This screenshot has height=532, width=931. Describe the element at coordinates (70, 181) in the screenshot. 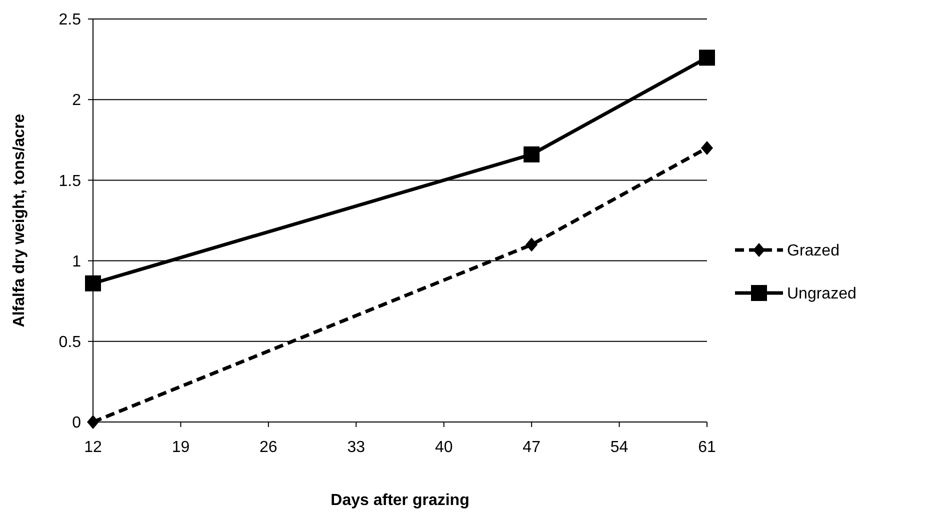

I see `y-tick-label: 1.5` at that location.